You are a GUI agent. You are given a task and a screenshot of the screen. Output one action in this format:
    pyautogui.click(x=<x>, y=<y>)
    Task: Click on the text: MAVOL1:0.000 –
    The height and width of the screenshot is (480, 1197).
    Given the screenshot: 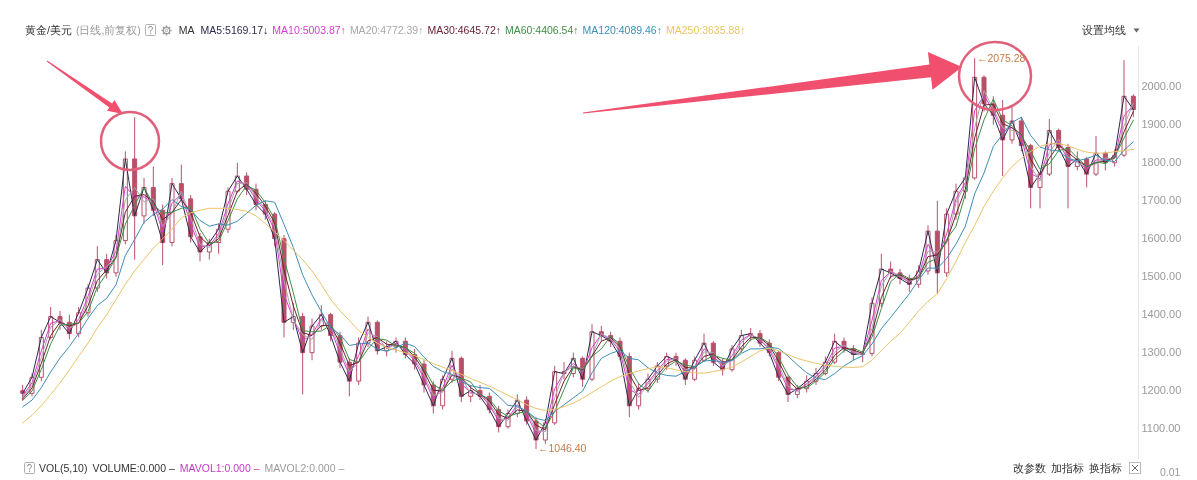 What is the action you would take?
    pyautogui.click(x=219, y=468)
    